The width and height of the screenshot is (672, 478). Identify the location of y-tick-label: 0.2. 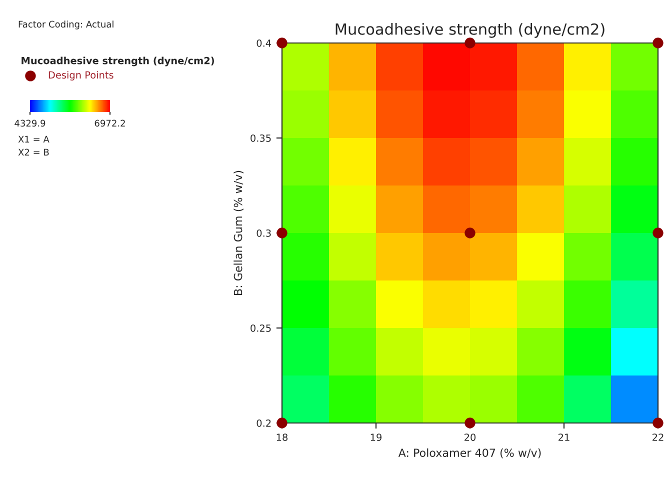
(263, 423).